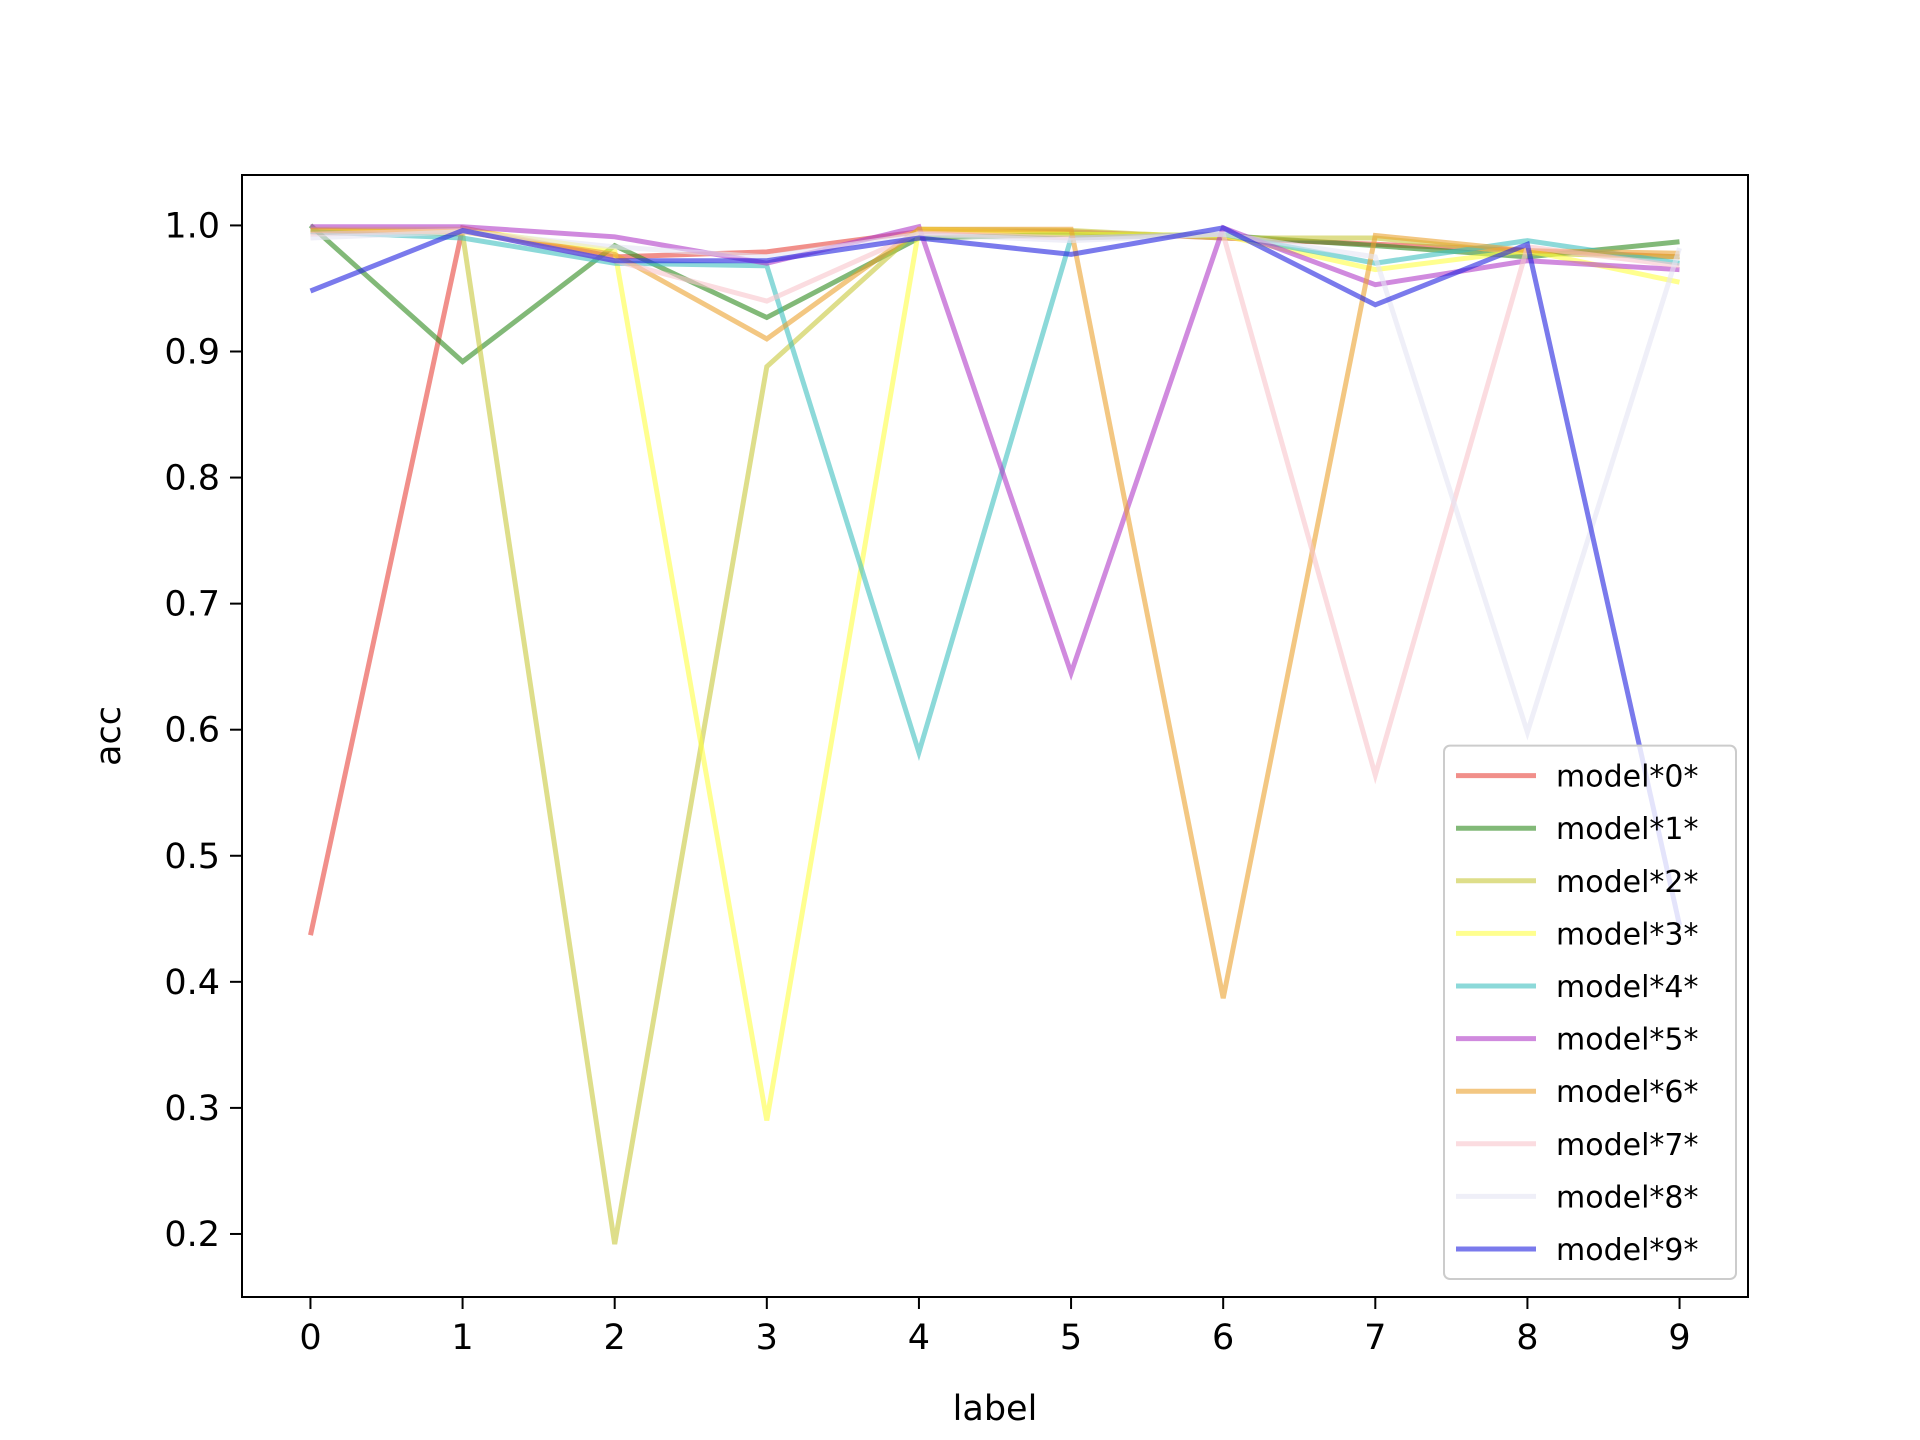 The image size is (1920, 1440). Describe the element at coordinates (192, 731) in the screenshot. I see `y-tick-label: 0.6` at that location.